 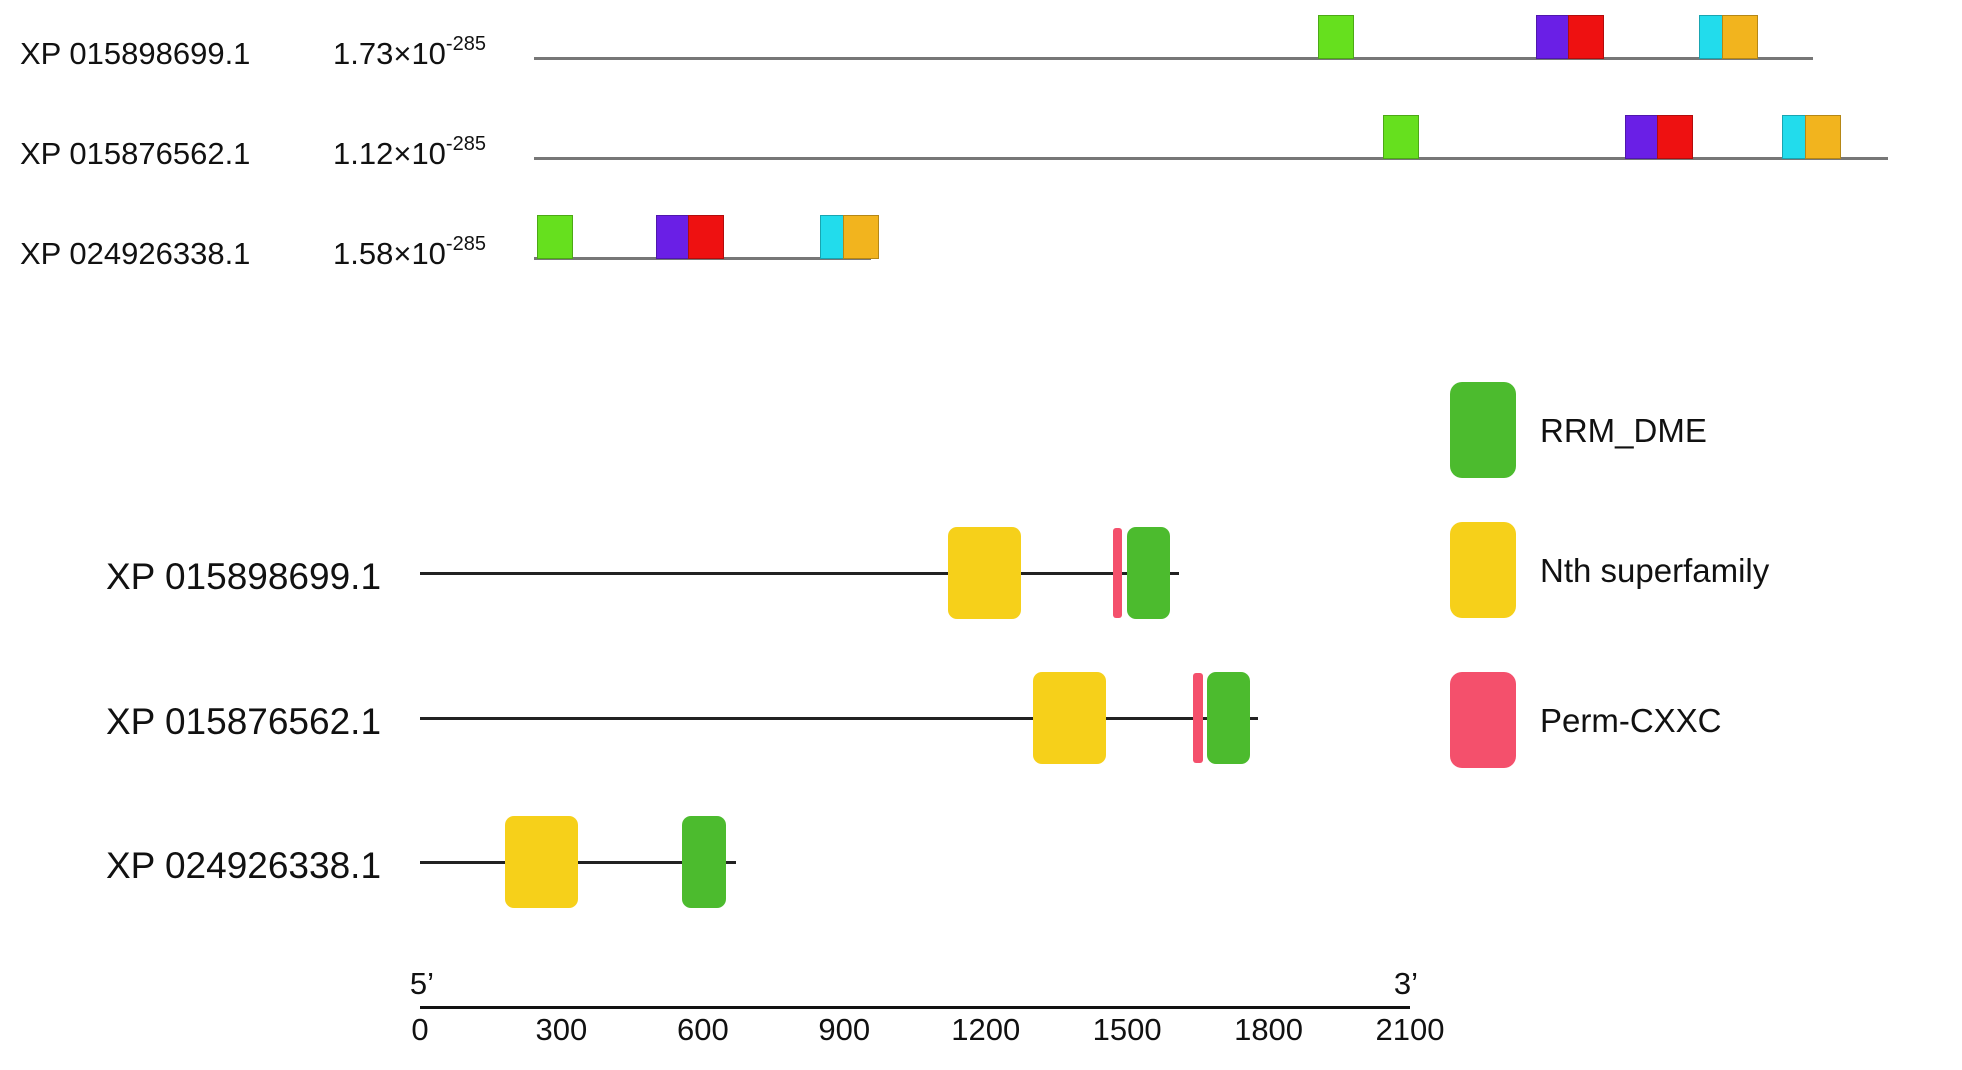 What do you see at coordinates (1623, 430) in the screenshot?
I see `legend-label: RRM_DME` at bounding box center [1623, 430].